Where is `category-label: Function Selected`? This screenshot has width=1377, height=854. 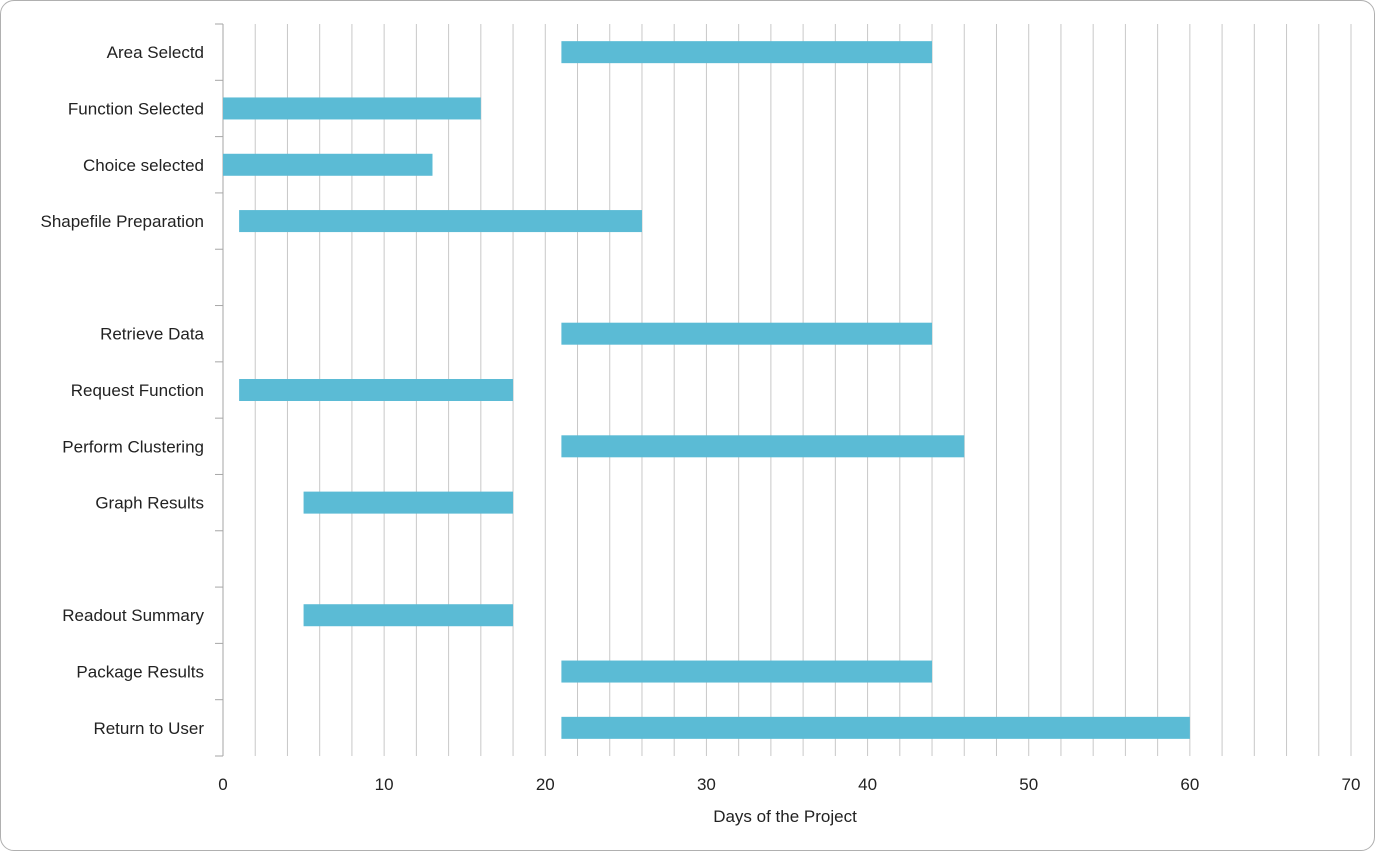 category-label: Function Selected is located at coordinates (136, 108).